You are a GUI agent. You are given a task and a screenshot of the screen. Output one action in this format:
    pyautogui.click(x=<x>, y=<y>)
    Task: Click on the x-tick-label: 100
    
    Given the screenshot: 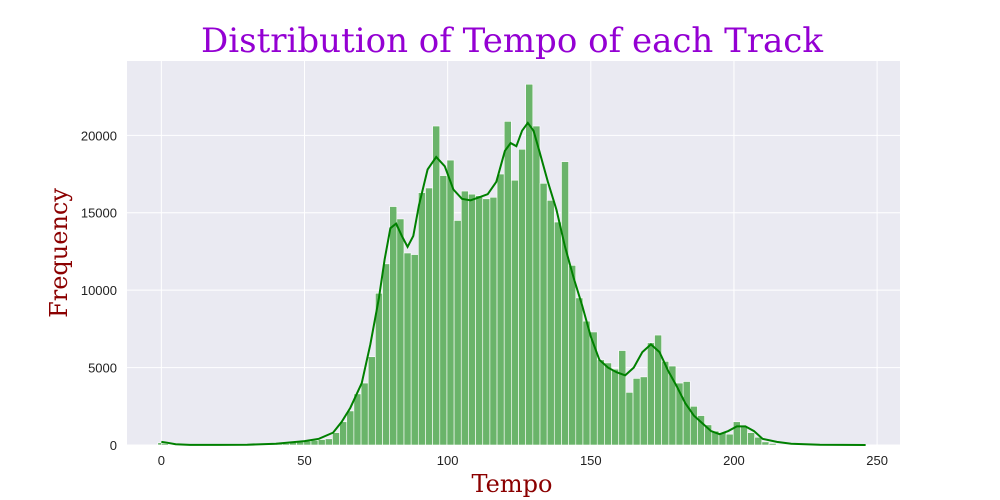 What is the action you would take?
    pyautogui.click(x=448, y=460)
    